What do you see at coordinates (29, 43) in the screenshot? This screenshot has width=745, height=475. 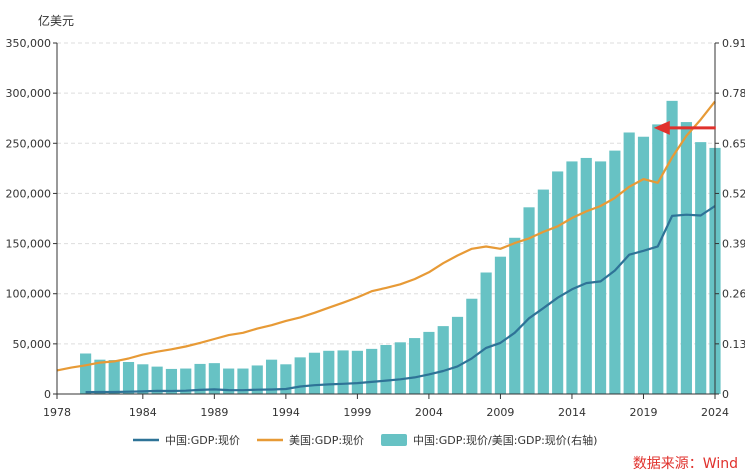 I see `y-left-tick-label: 350,000` at bounding box center [29, 43].